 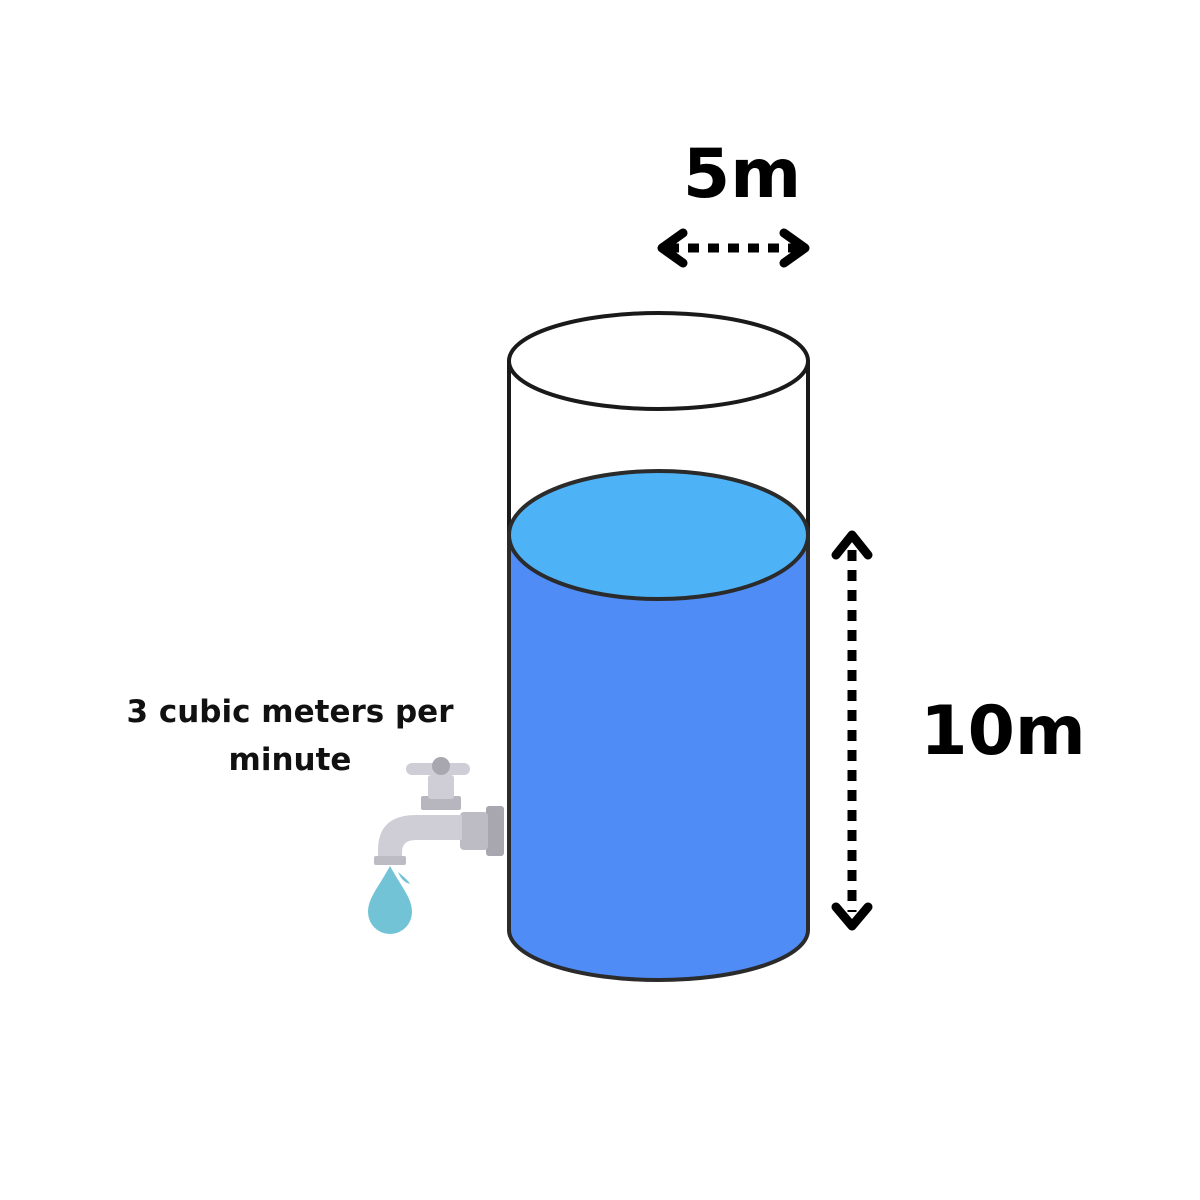 What do you see at coordinates (742, 174) in the screenshot?
I see `width-label: 5m` at bounding box center [742, 174].